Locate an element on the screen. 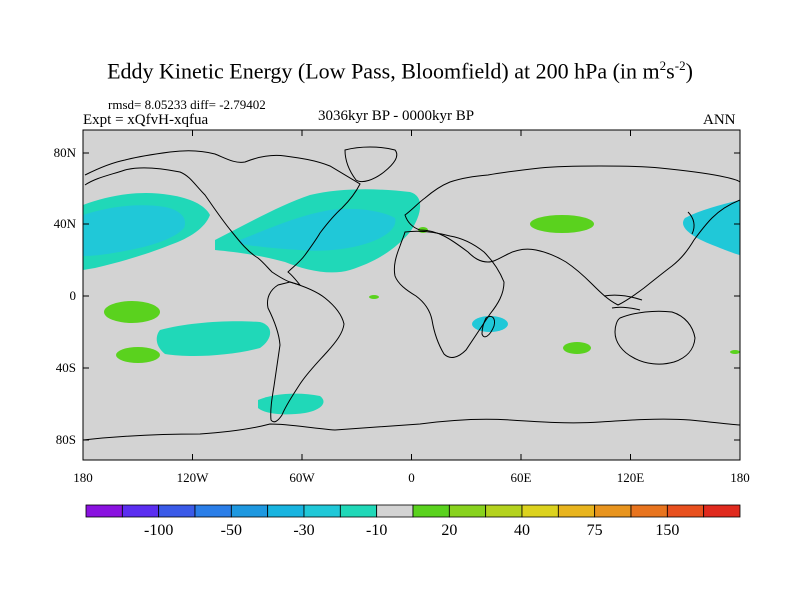 The height and width of the screenshot is (600, 800). coastline-europe-asia is located at coordinates (572, 235).